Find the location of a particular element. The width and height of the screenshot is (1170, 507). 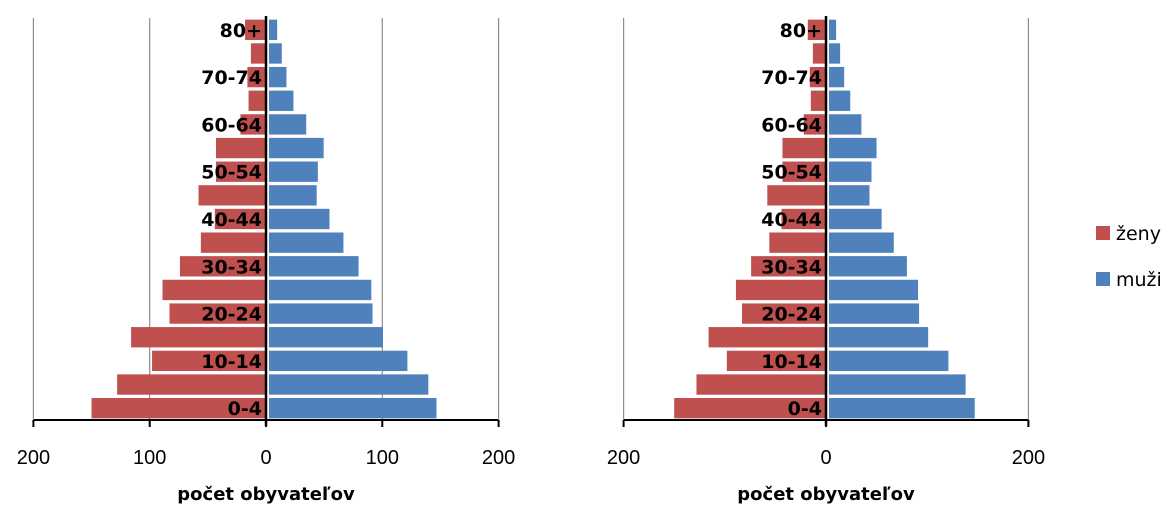

legend-swatch-muzi is located at coordinates (1103, 279).